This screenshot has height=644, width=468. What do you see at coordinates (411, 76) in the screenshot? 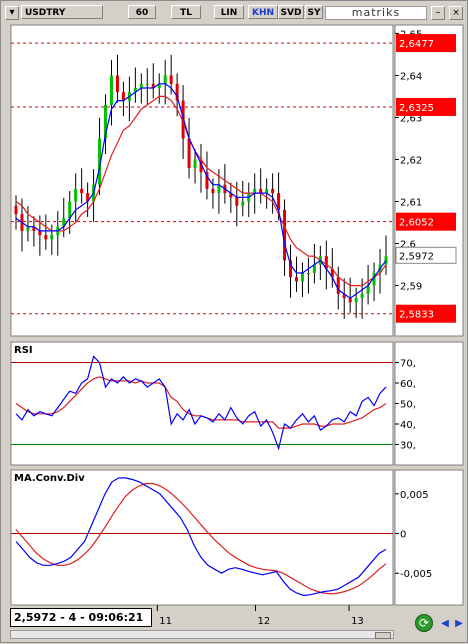
I see `price-tick-label: 2,64` at bounding box center [411, 76].